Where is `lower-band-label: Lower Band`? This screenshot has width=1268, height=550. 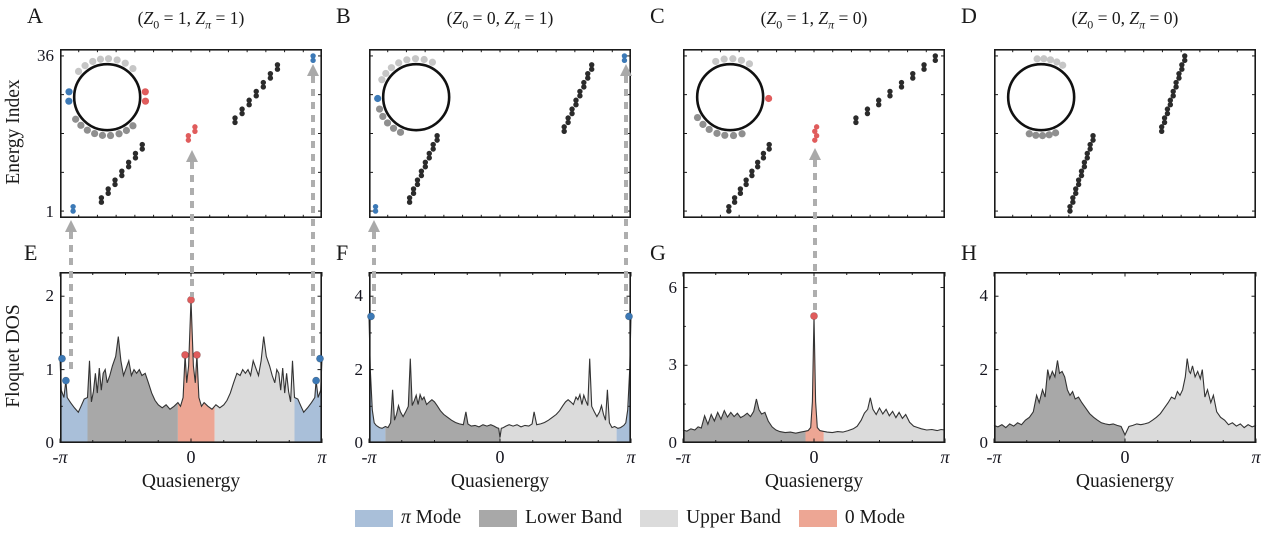 lower-band-label: Lower Band is located at coordinates (574, 517).